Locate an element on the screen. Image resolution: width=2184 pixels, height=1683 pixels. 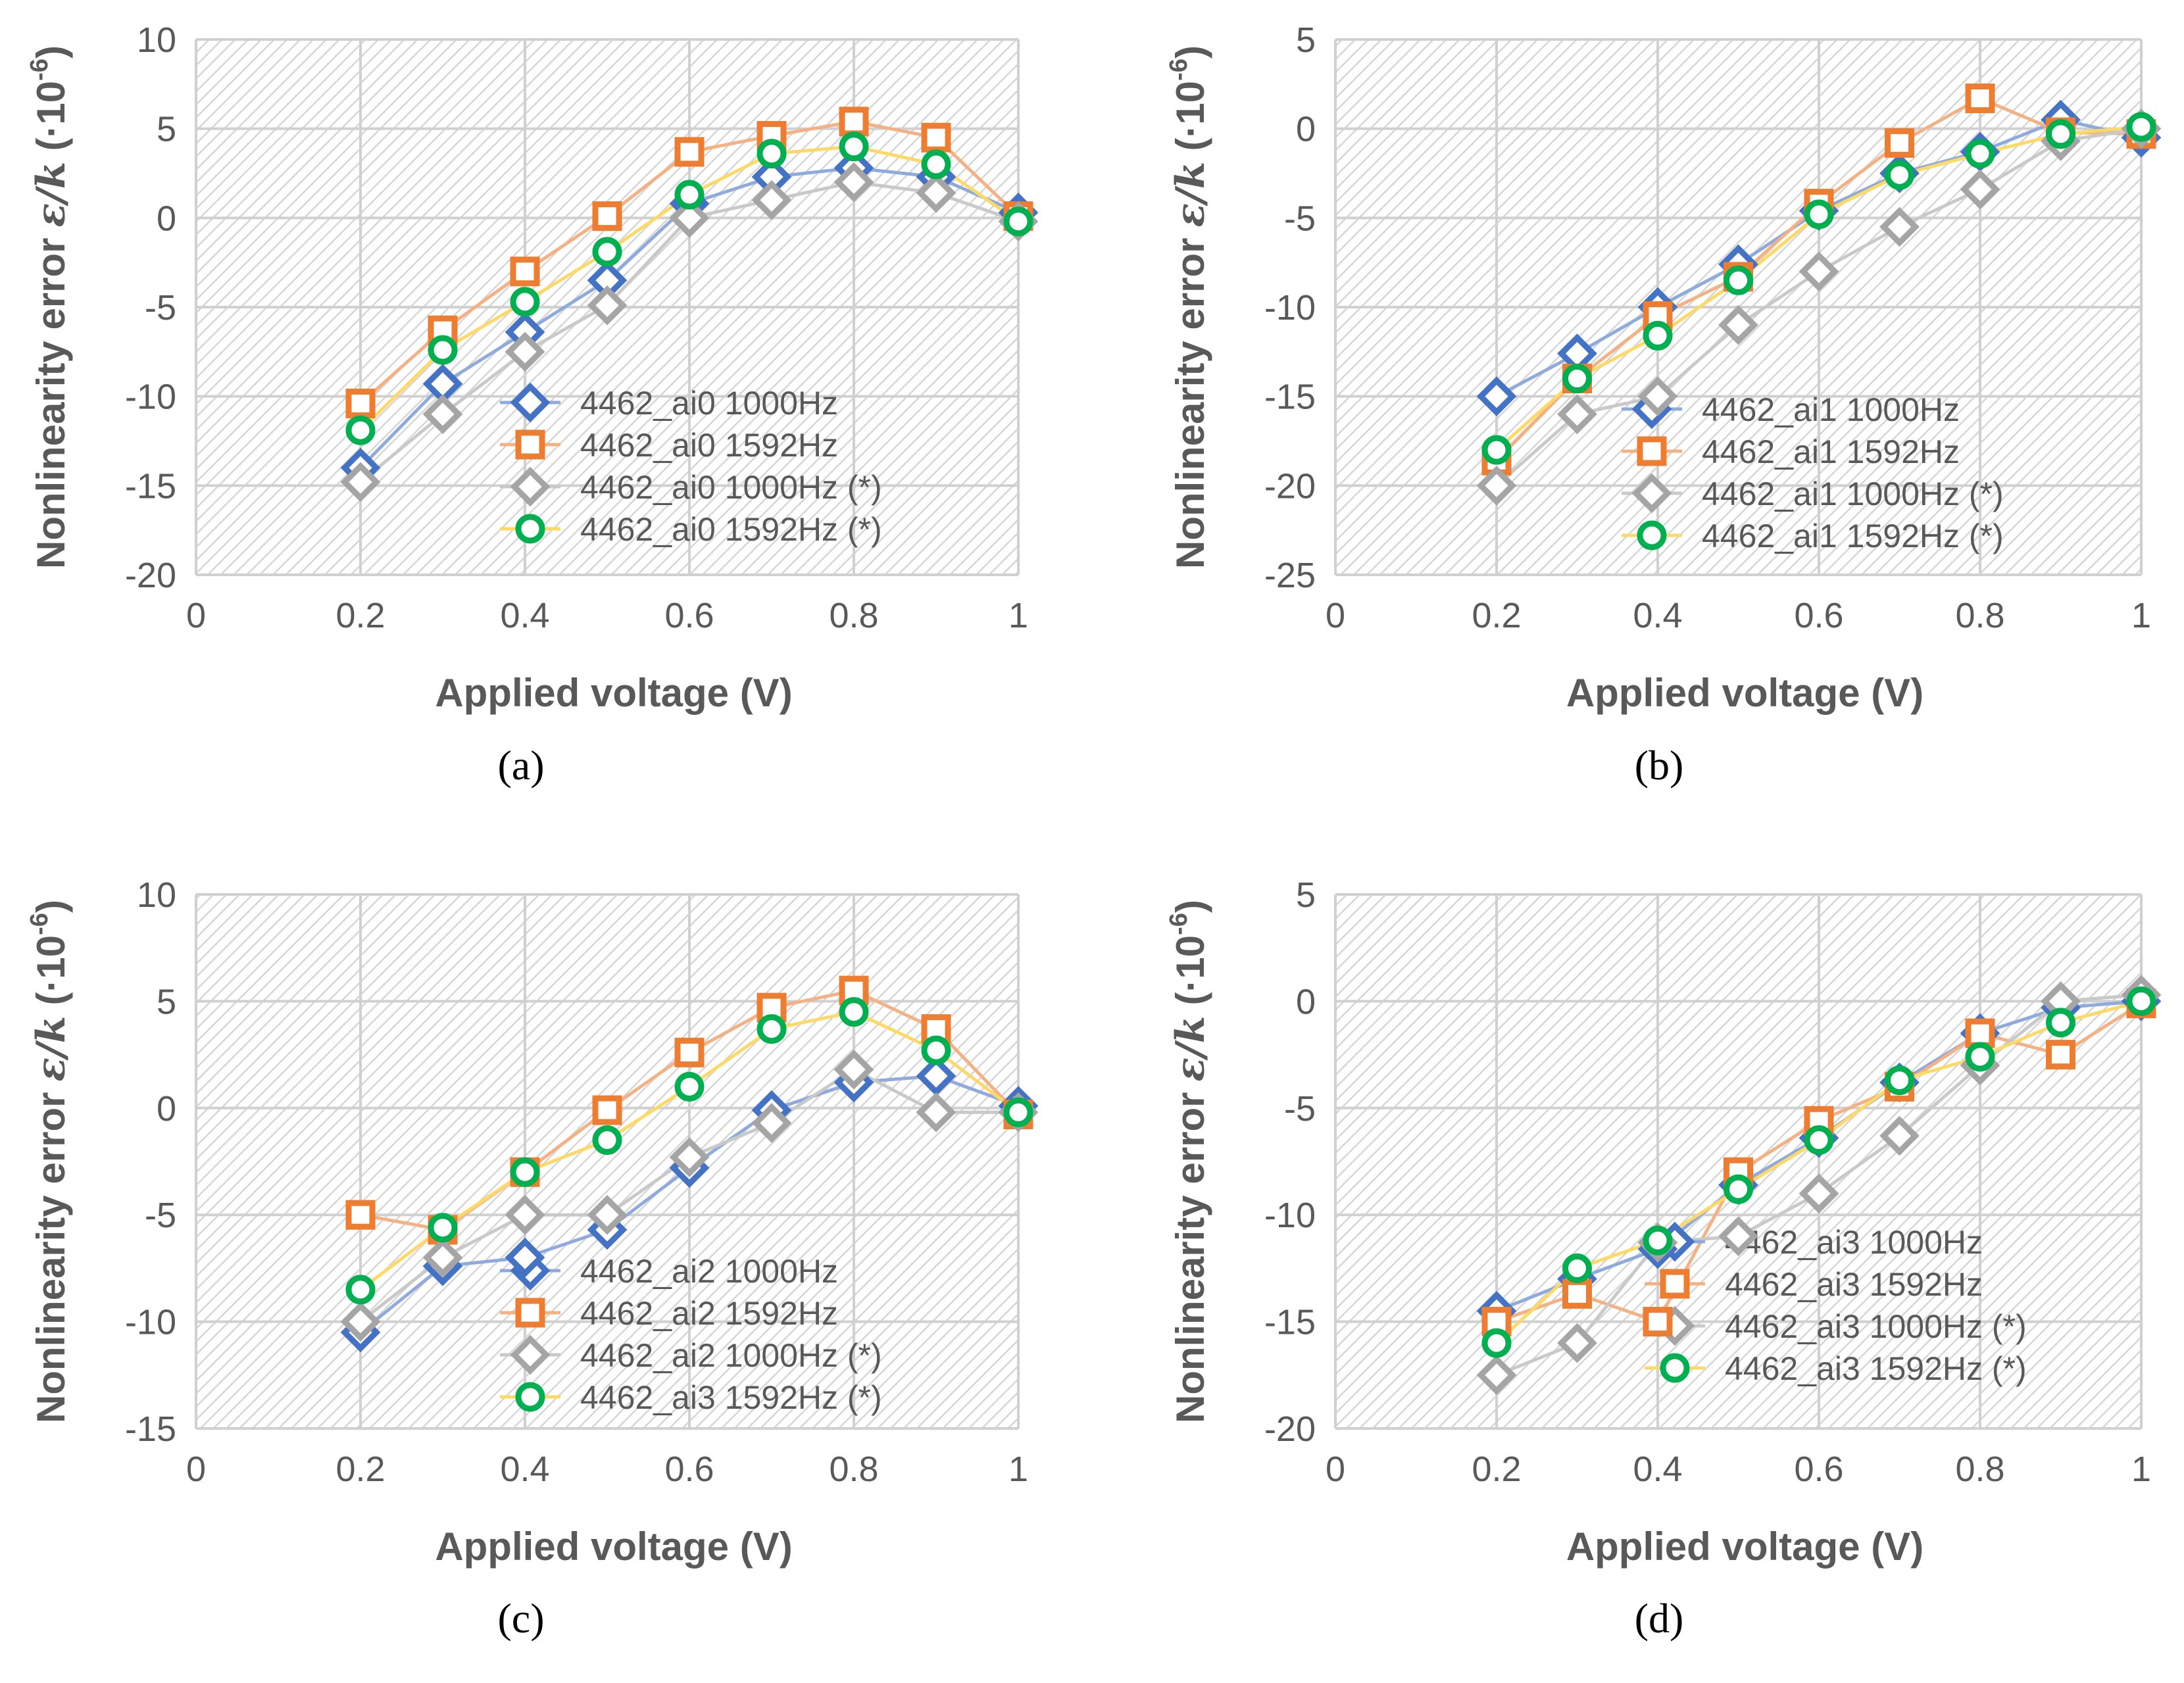
x-tick-label: 1 is located at coordinates (1018, 1469).